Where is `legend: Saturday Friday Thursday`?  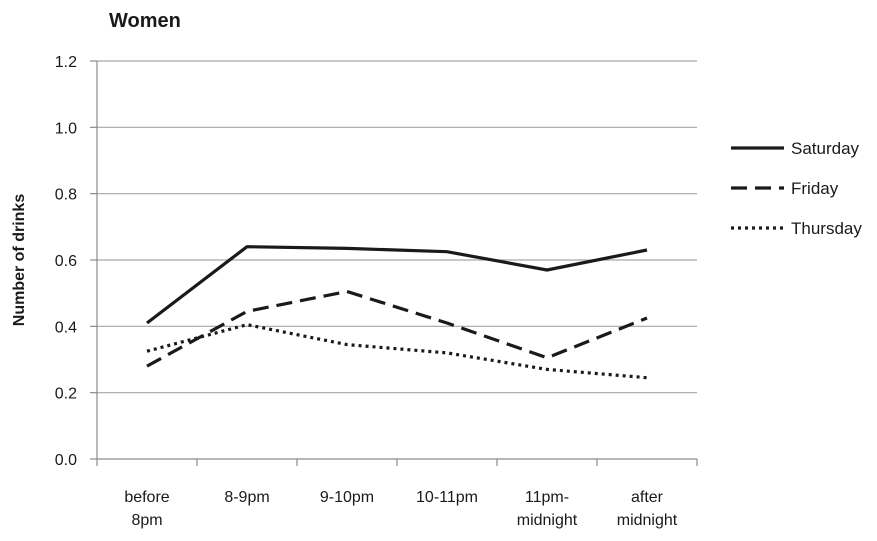 legend: Saturday Friday Thursday is located at coordinates (796, 188).